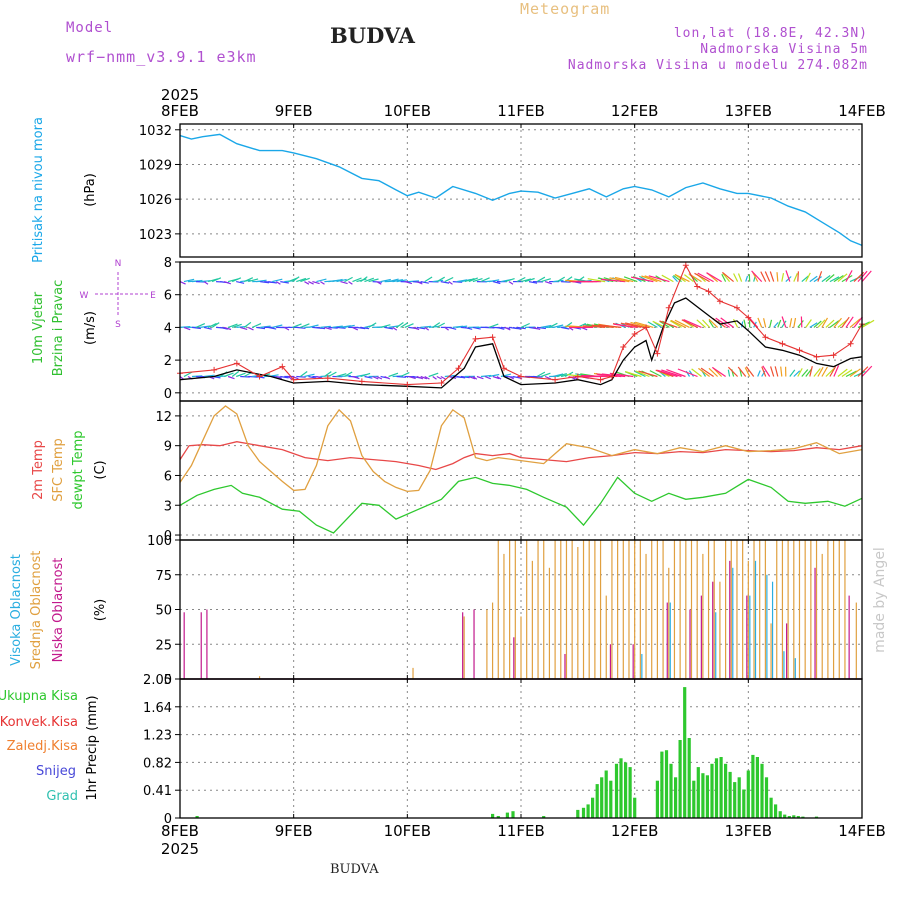 The width and height of the screenshot is (900, 900). What do you see at coordinates (153, 296) in the screenshot?
I see `direction-e-label: E` at bounding box center [153, 296].